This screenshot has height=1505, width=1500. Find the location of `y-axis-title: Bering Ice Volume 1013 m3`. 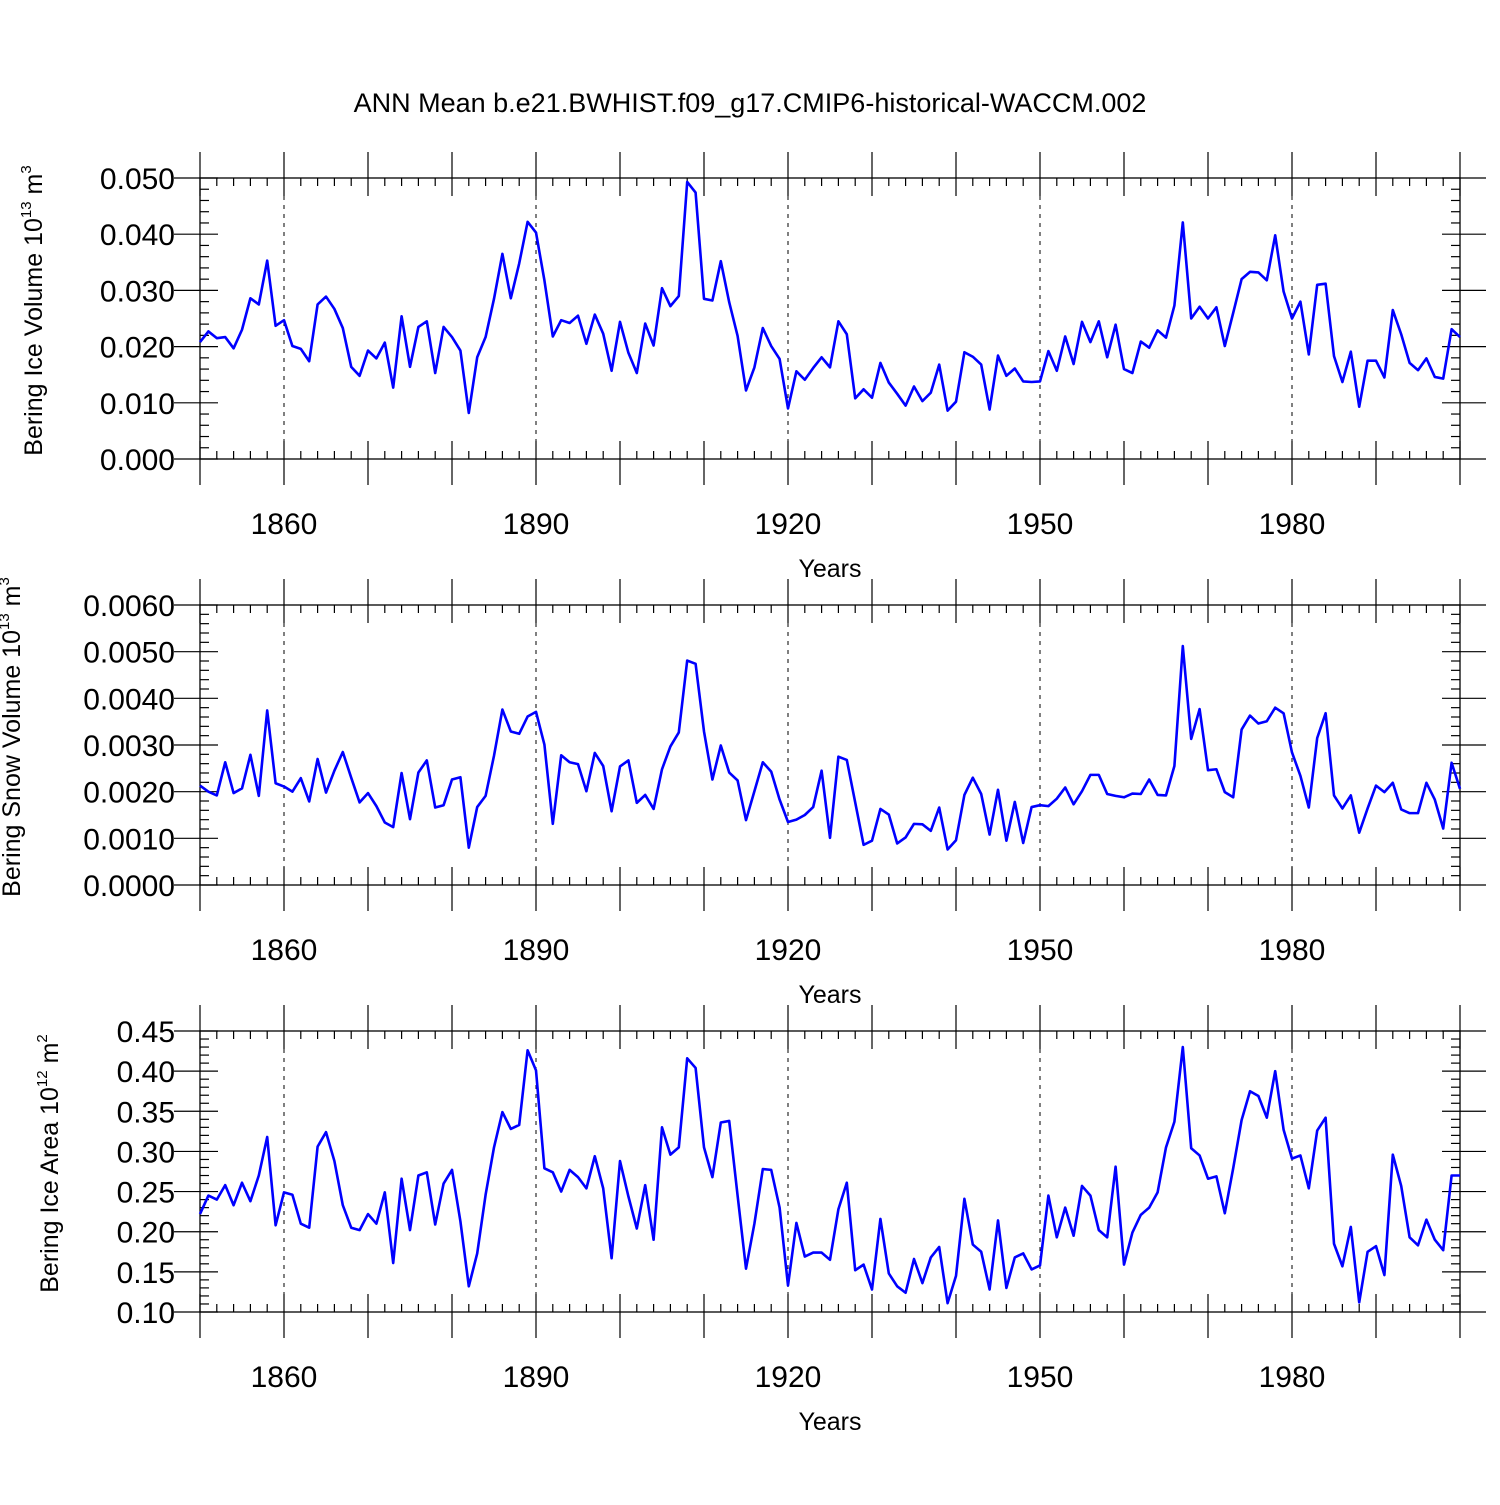

y-axis-title: Bering Ice Volume 1013 m3 is located at coordinates (33, 310).